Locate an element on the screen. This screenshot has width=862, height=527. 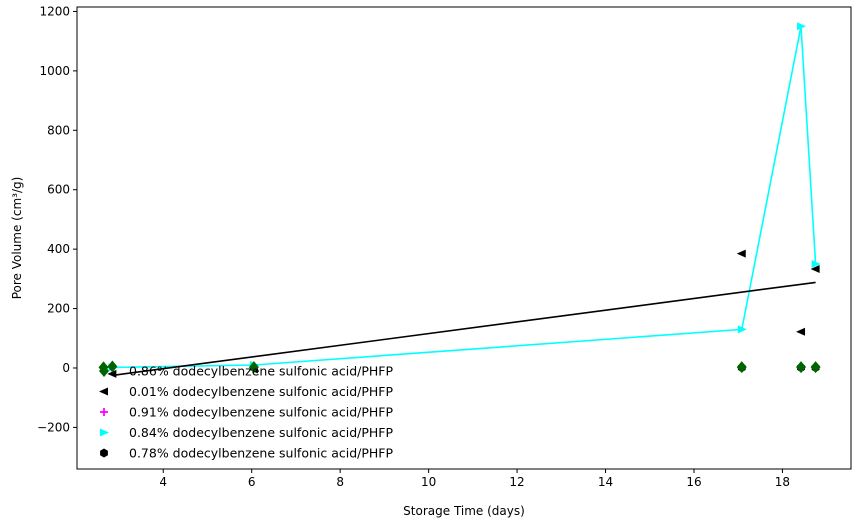
x-tick-label: 8 is located at coordinates (340, 482).